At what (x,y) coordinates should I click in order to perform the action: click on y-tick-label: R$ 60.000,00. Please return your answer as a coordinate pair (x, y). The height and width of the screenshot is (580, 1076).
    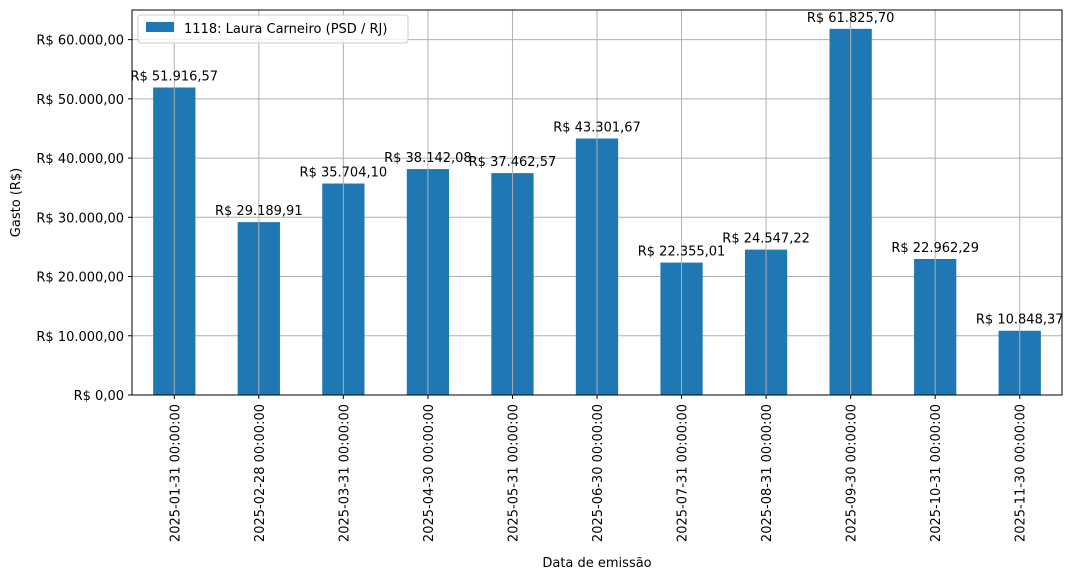
    Looking at the image, I should click on (80, 41).